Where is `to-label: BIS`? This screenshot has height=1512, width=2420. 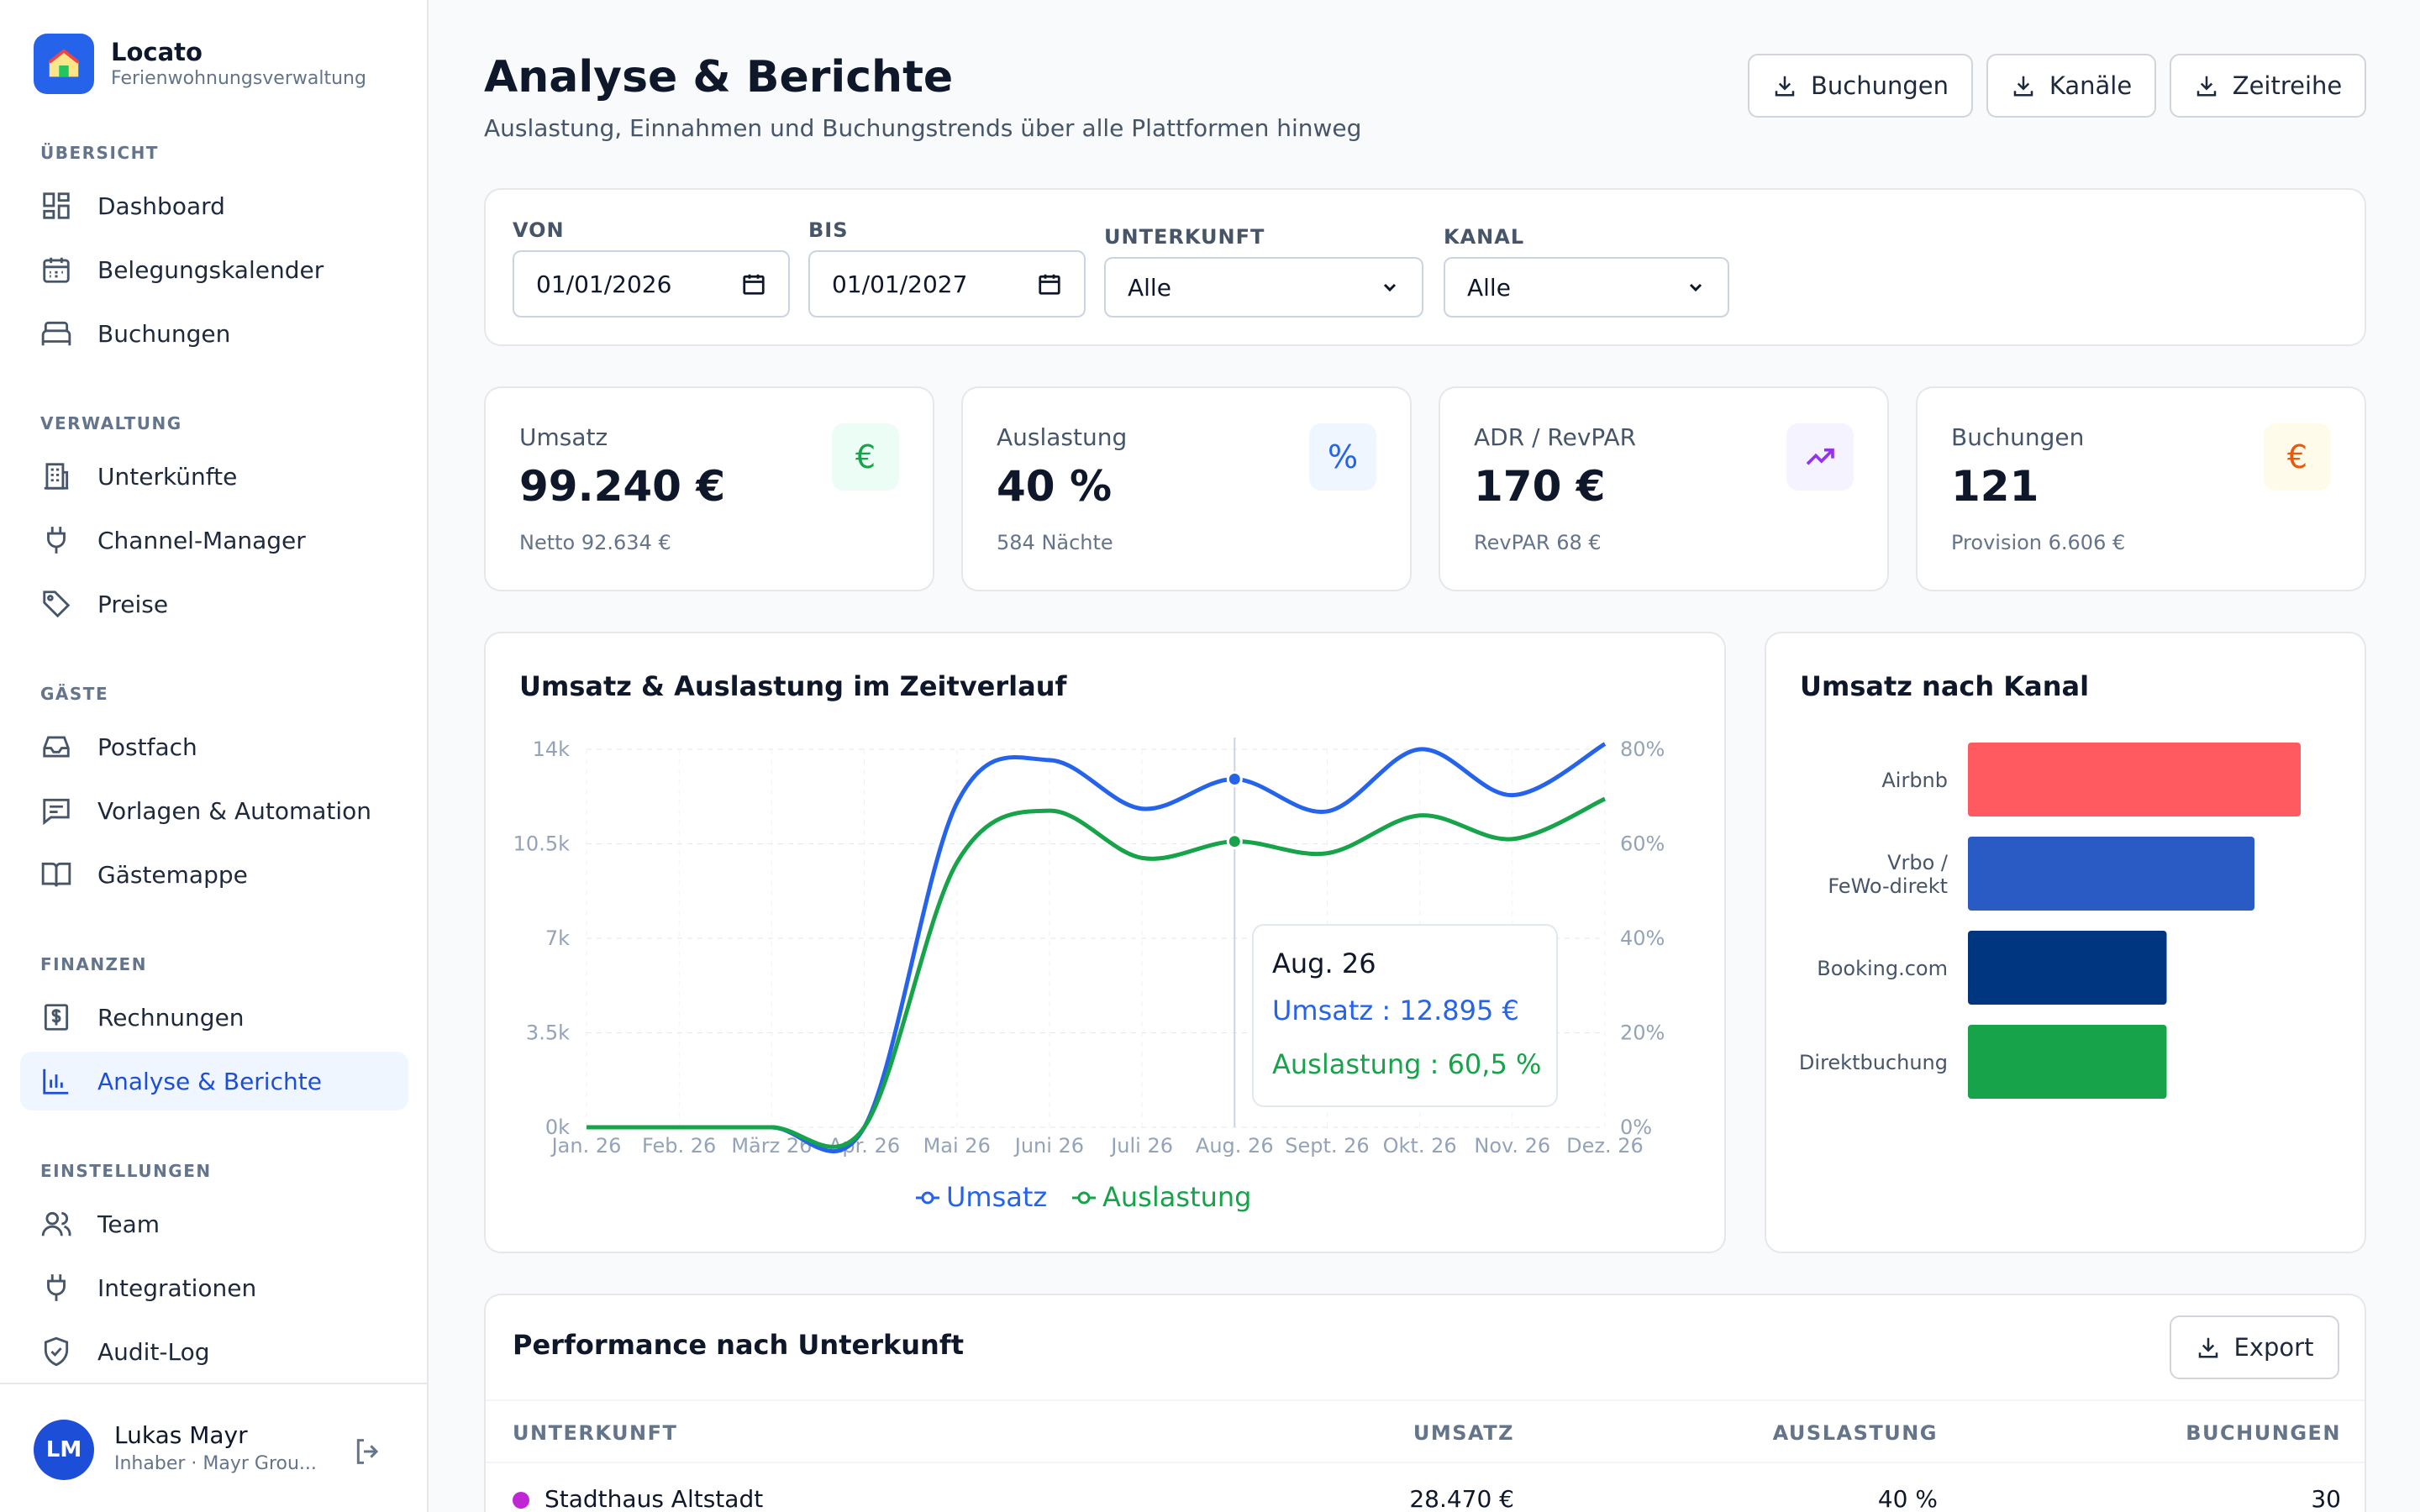
to-label: BIS is located at coordinates (828, 230).